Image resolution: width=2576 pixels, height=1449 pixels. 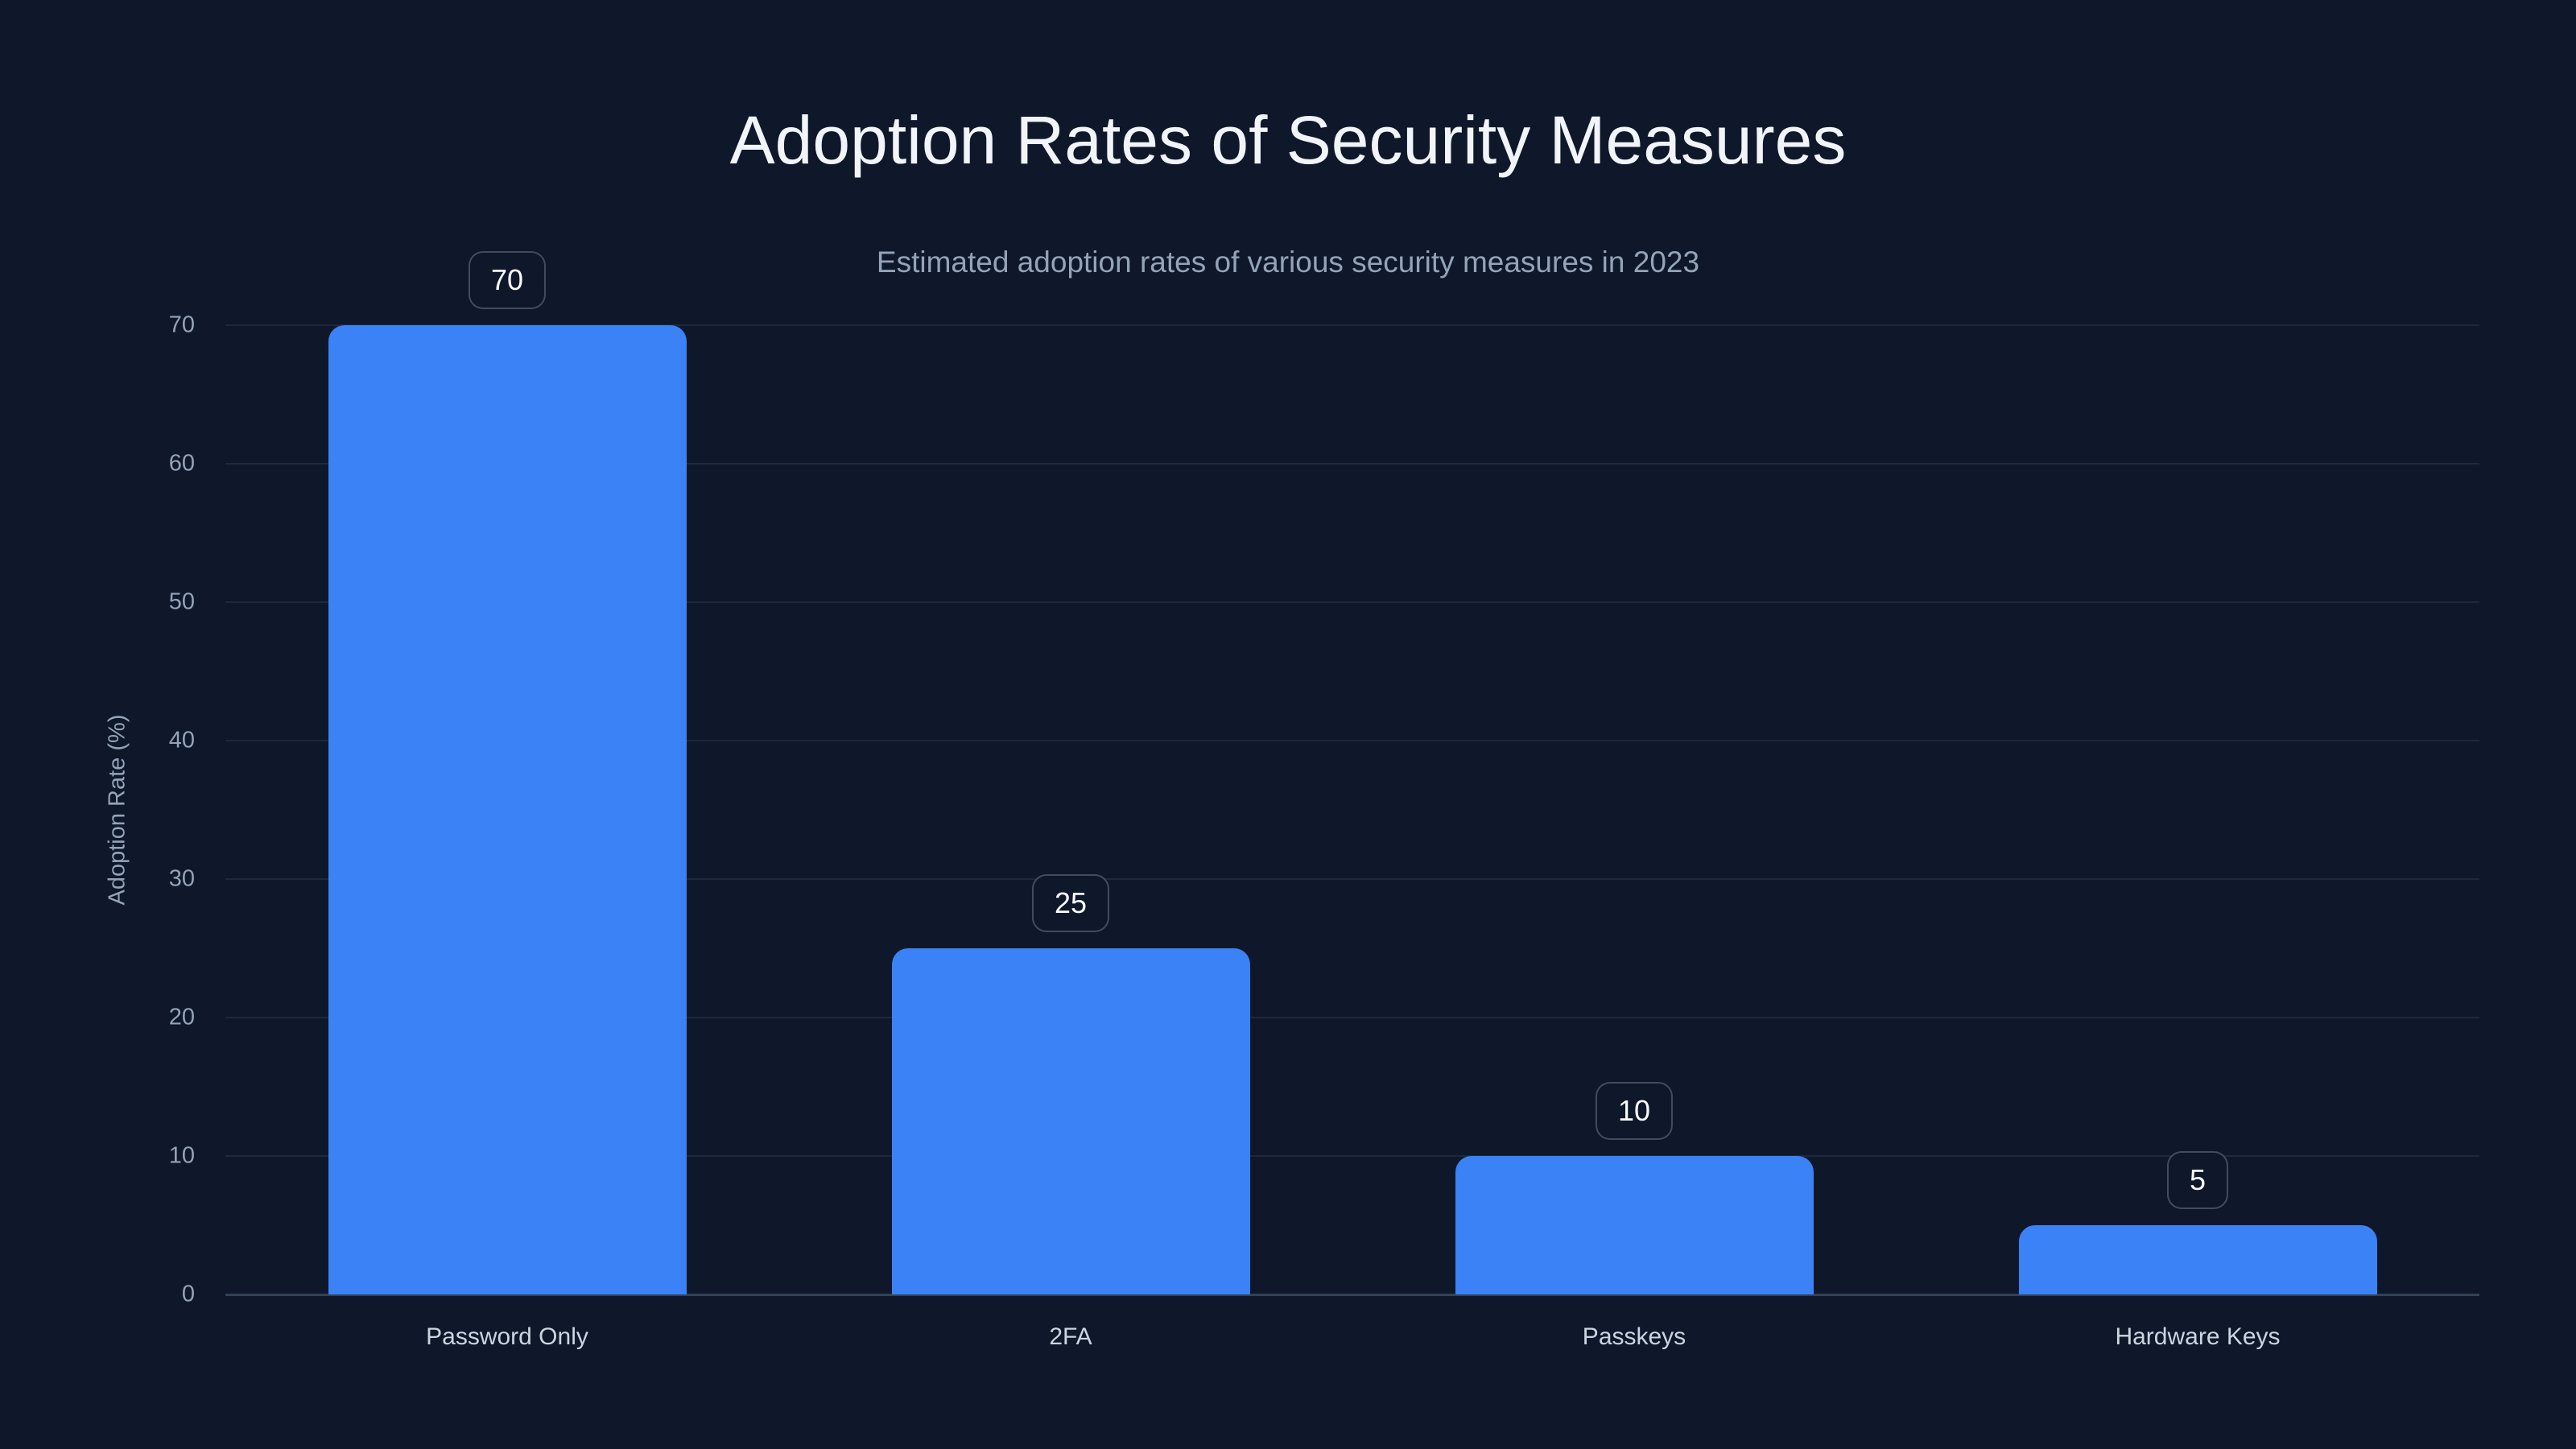 What do you see at coordinates (2198, 1336) in the screenshot?
I see `x-category-label: Hardware Keys` at bounding box center [2198, 1336].